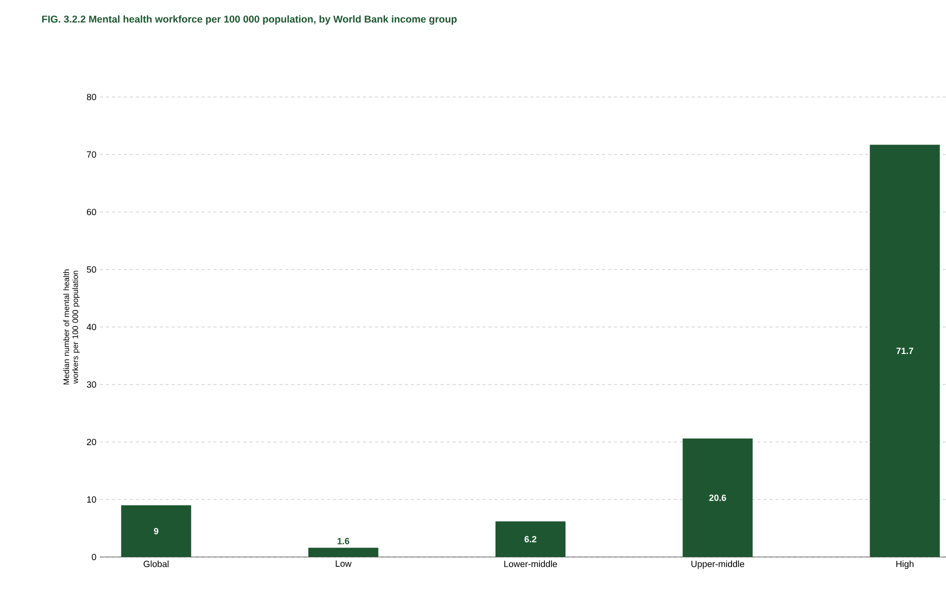 The image size is (946, 592). Describe the element at coordinates (344, 541) in the screenshot. I see `data-label: 1.6` at that location.